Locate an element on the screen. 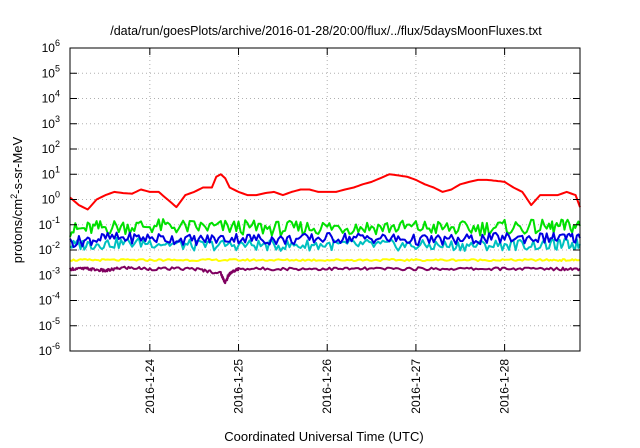 Image resolution: width=640 pixels, height=448 pixels. y-tick-label-exponent: -3 is located at coordinates (56, 270).